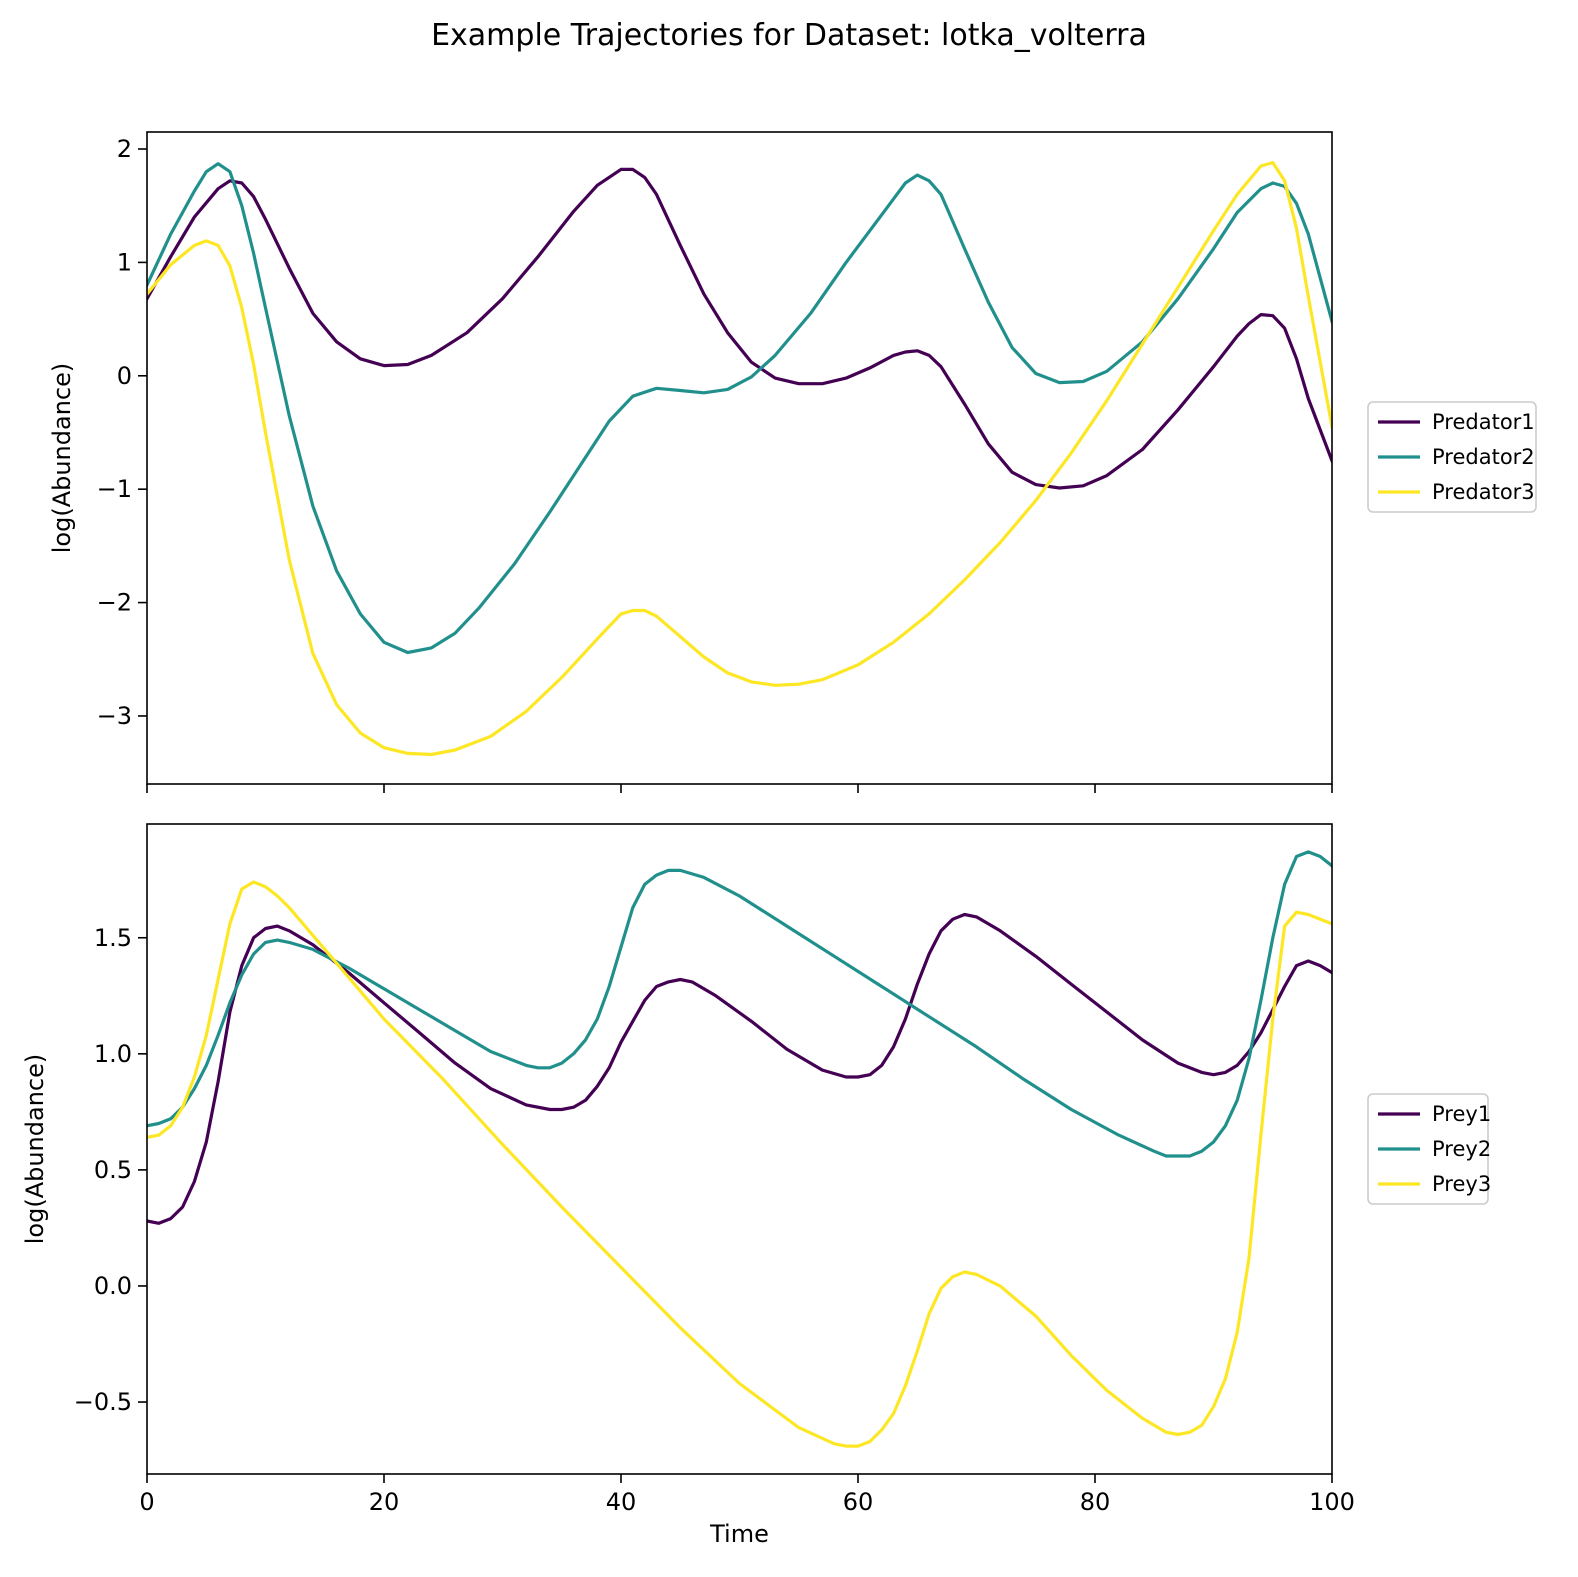 This screenshot has width=1578, height=1577. Describe the element at coordinates (124, 376) in the screenshot. I see `y-tick-label: 0` at that location.